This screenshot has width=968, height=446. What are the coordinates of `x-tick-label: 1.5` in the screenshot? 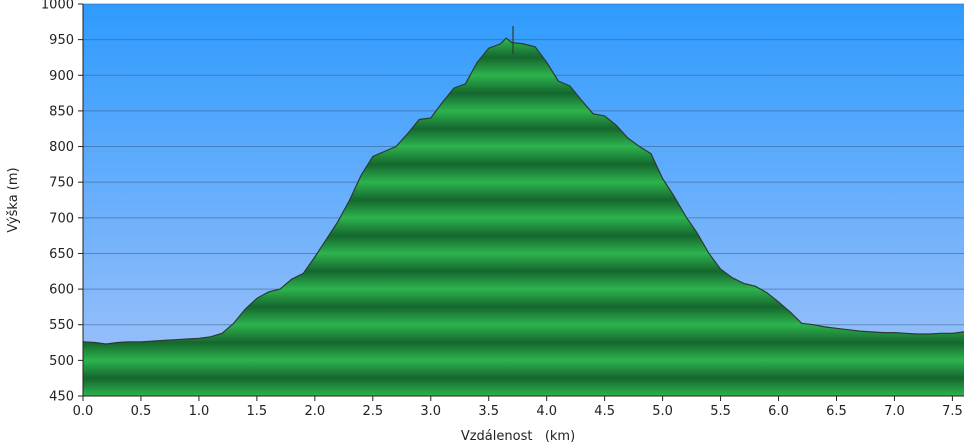 It's located at (257, 411).